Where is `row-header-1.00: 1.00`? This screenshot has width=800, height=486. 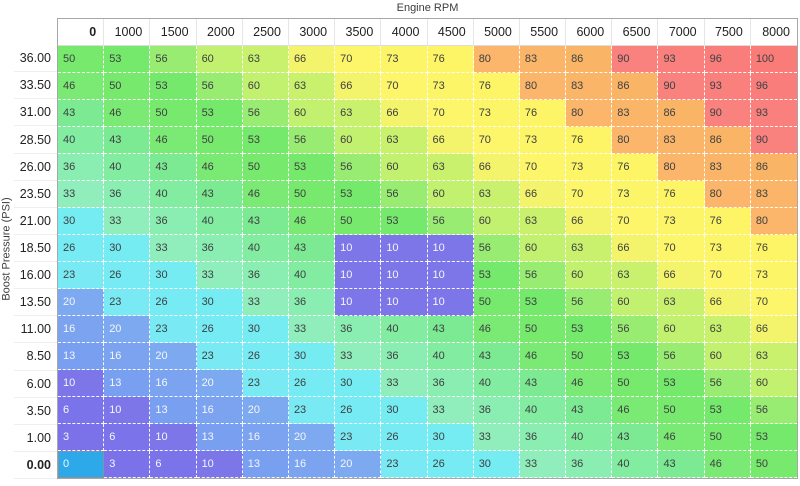 row-header-1.00: 1.00 is located at coordinates (35, 438).